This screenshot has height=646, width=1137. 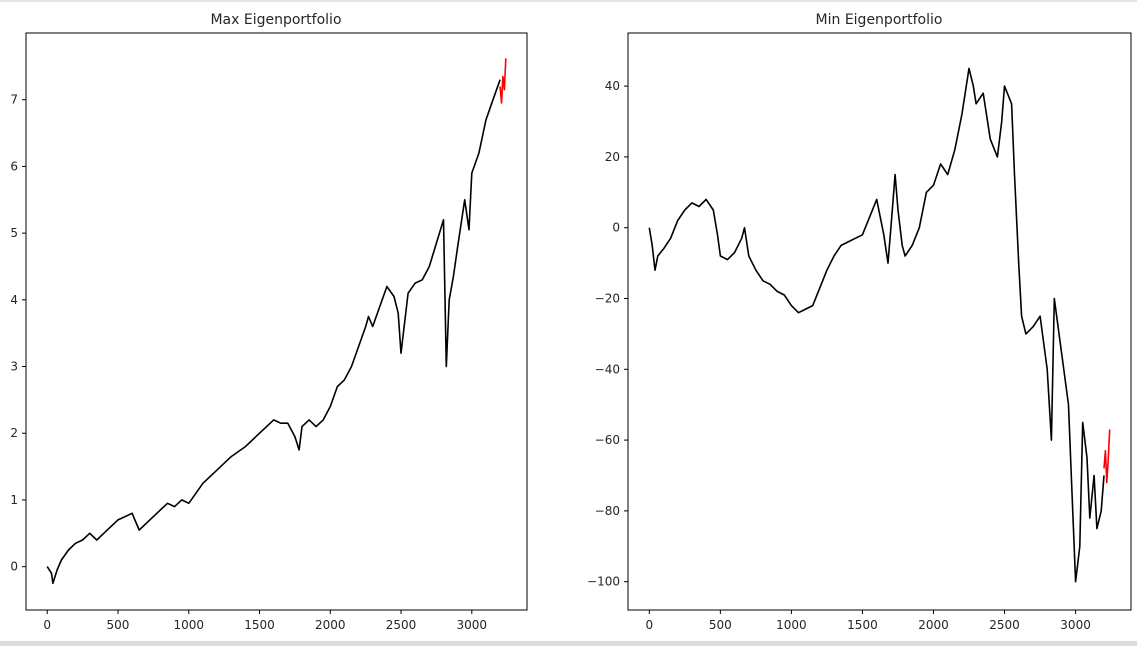 I want to click on y-tick-label: −20, so click(x=607, y=298).